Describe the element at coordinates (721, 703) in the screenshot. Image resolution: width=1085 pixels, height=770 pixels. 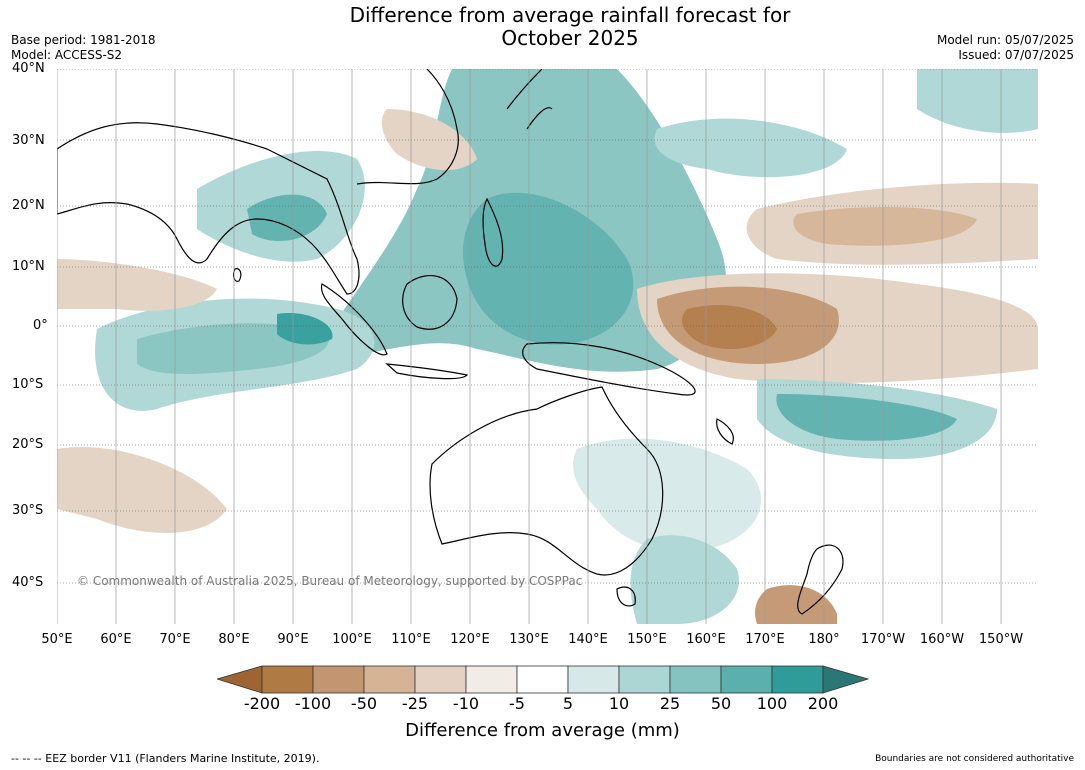
I see `colorbar-tick: 50` at that location.